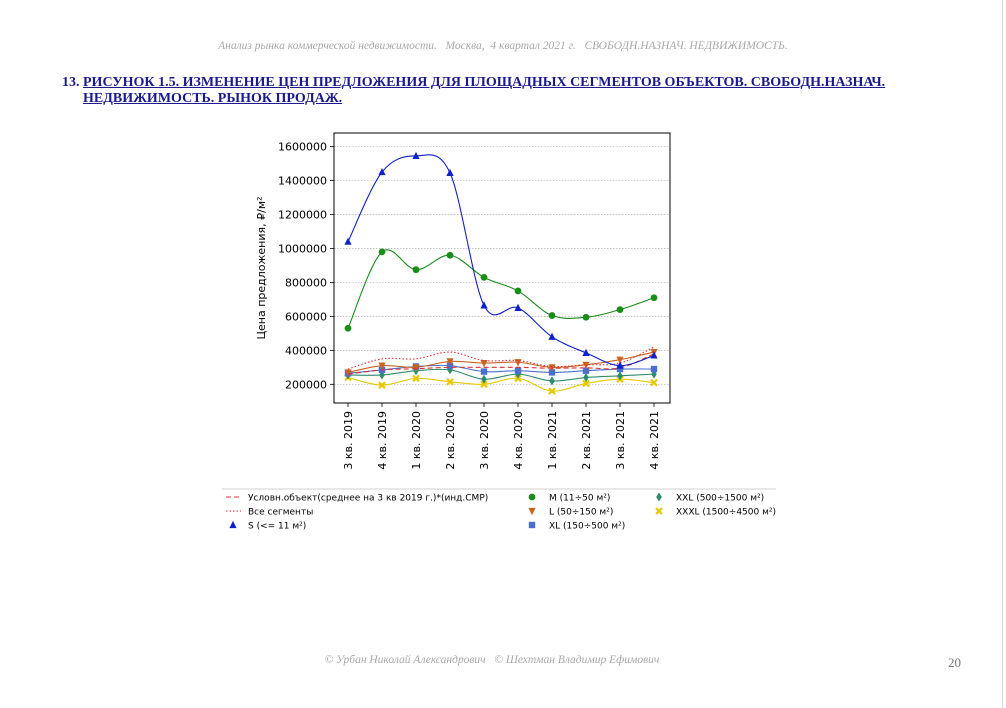 The width and height of the screenshot is (1006, 708). I want to click on page-border, so click(1002, 354).